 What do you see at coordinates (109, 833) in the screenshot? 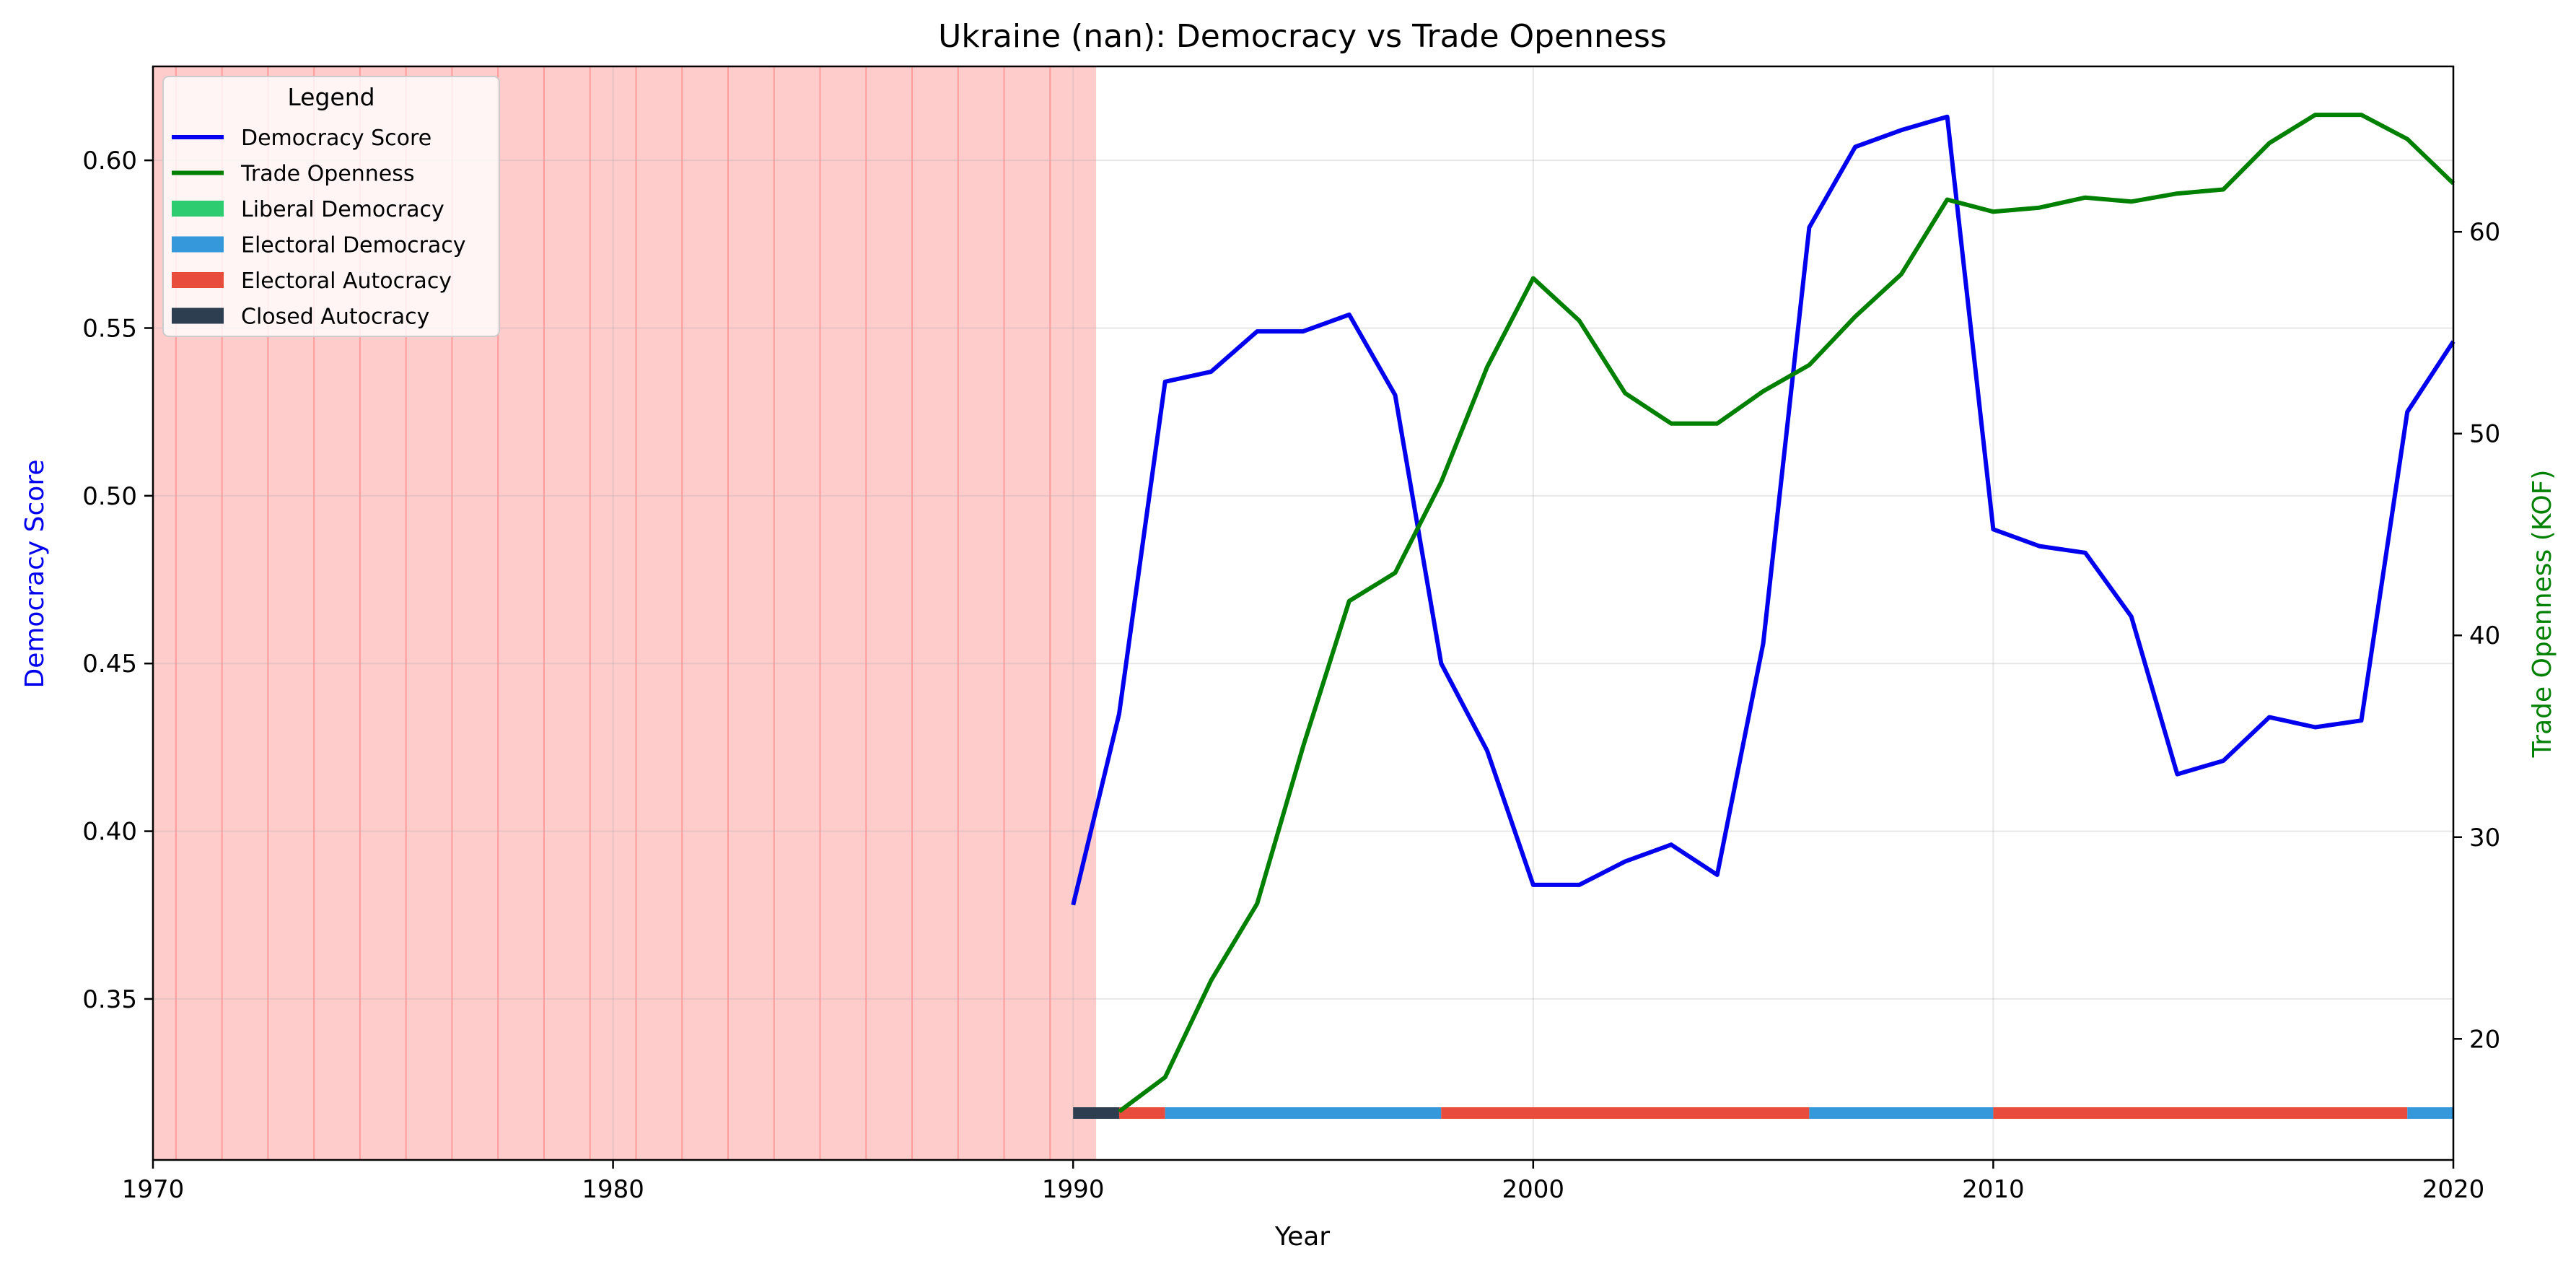
I see `left-y-tick-label: 0.40` at bounding box center [109, 833].